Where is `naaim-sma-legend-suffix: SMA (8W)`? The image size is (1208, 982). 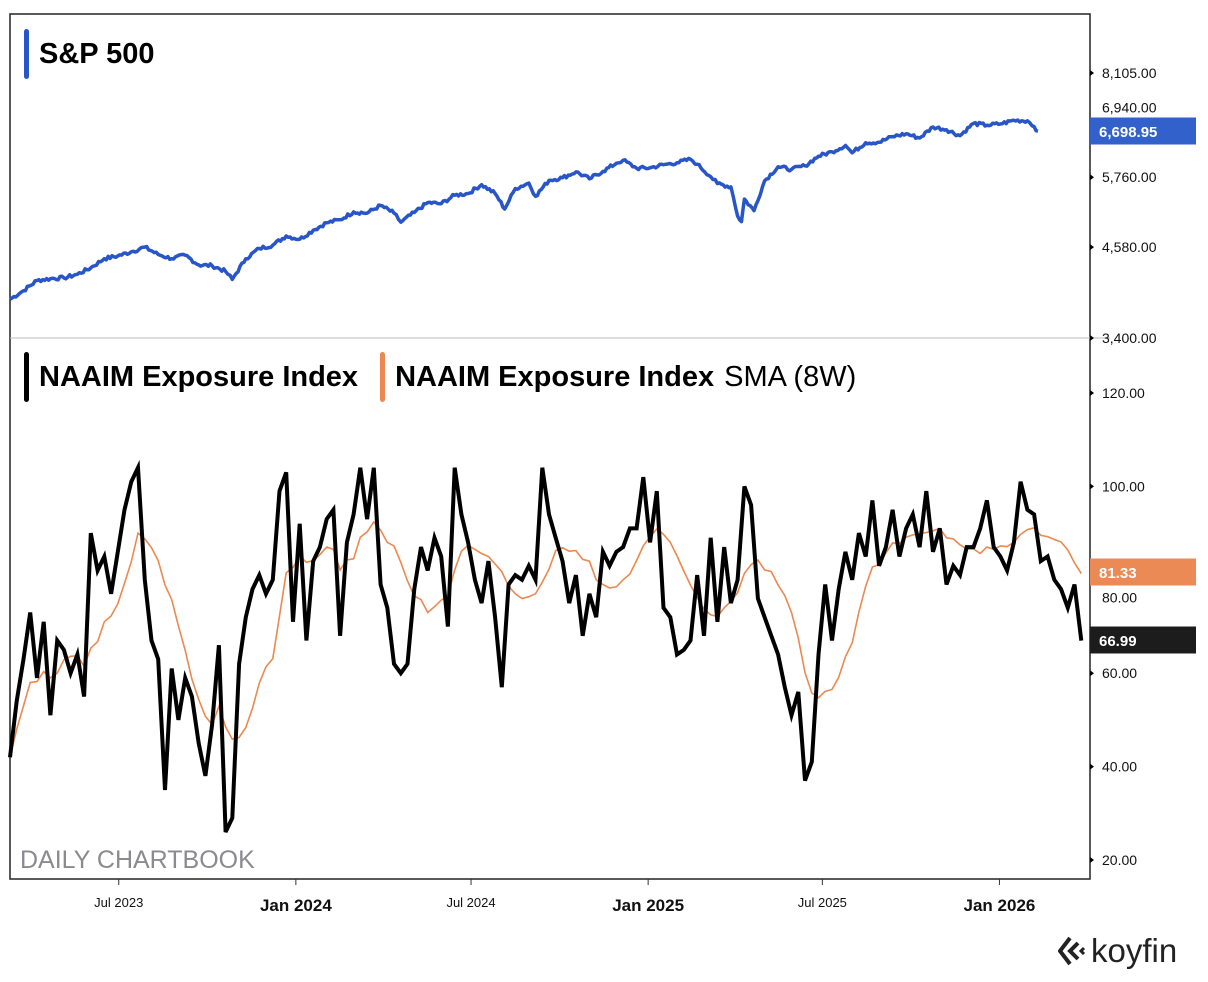 naaim-sma-legend-suffix: SMA (8W) is located at coordinates (790, 376).